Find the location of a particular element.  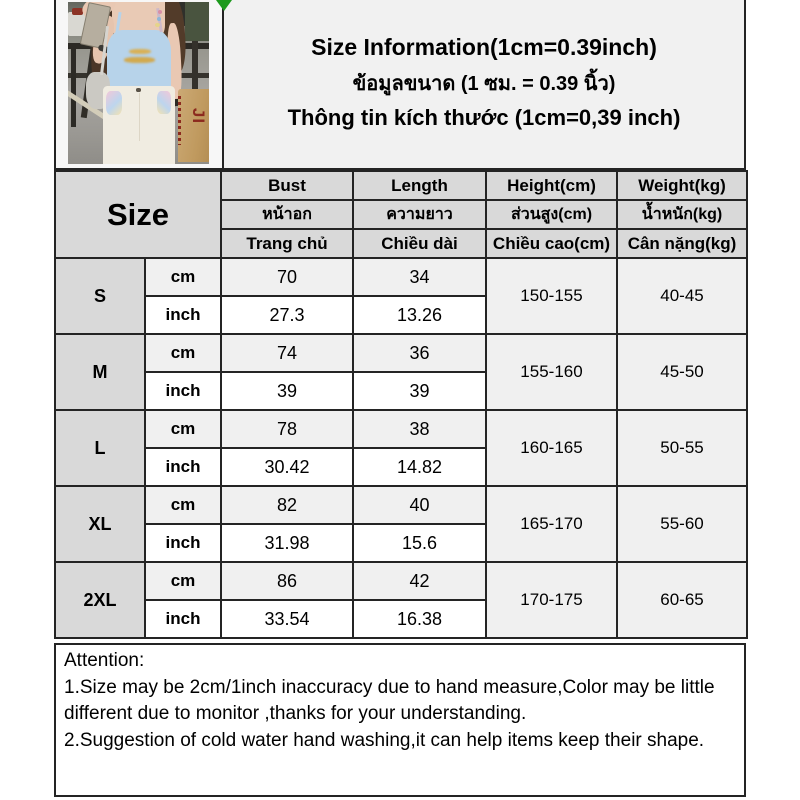

size-label: XL is located at coordinates (100, 524).